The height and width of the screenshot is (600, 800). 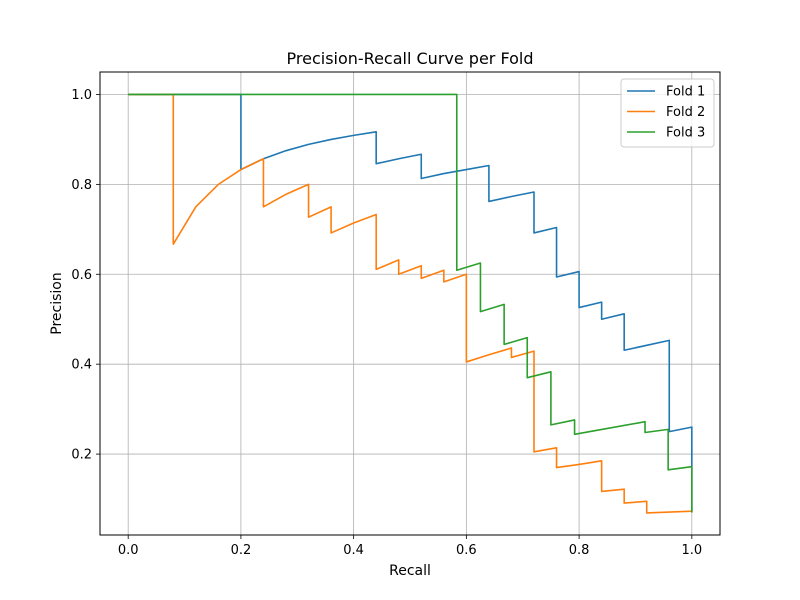 I want to click on x-tick-label: 0.0, so click(x=128, y=550).